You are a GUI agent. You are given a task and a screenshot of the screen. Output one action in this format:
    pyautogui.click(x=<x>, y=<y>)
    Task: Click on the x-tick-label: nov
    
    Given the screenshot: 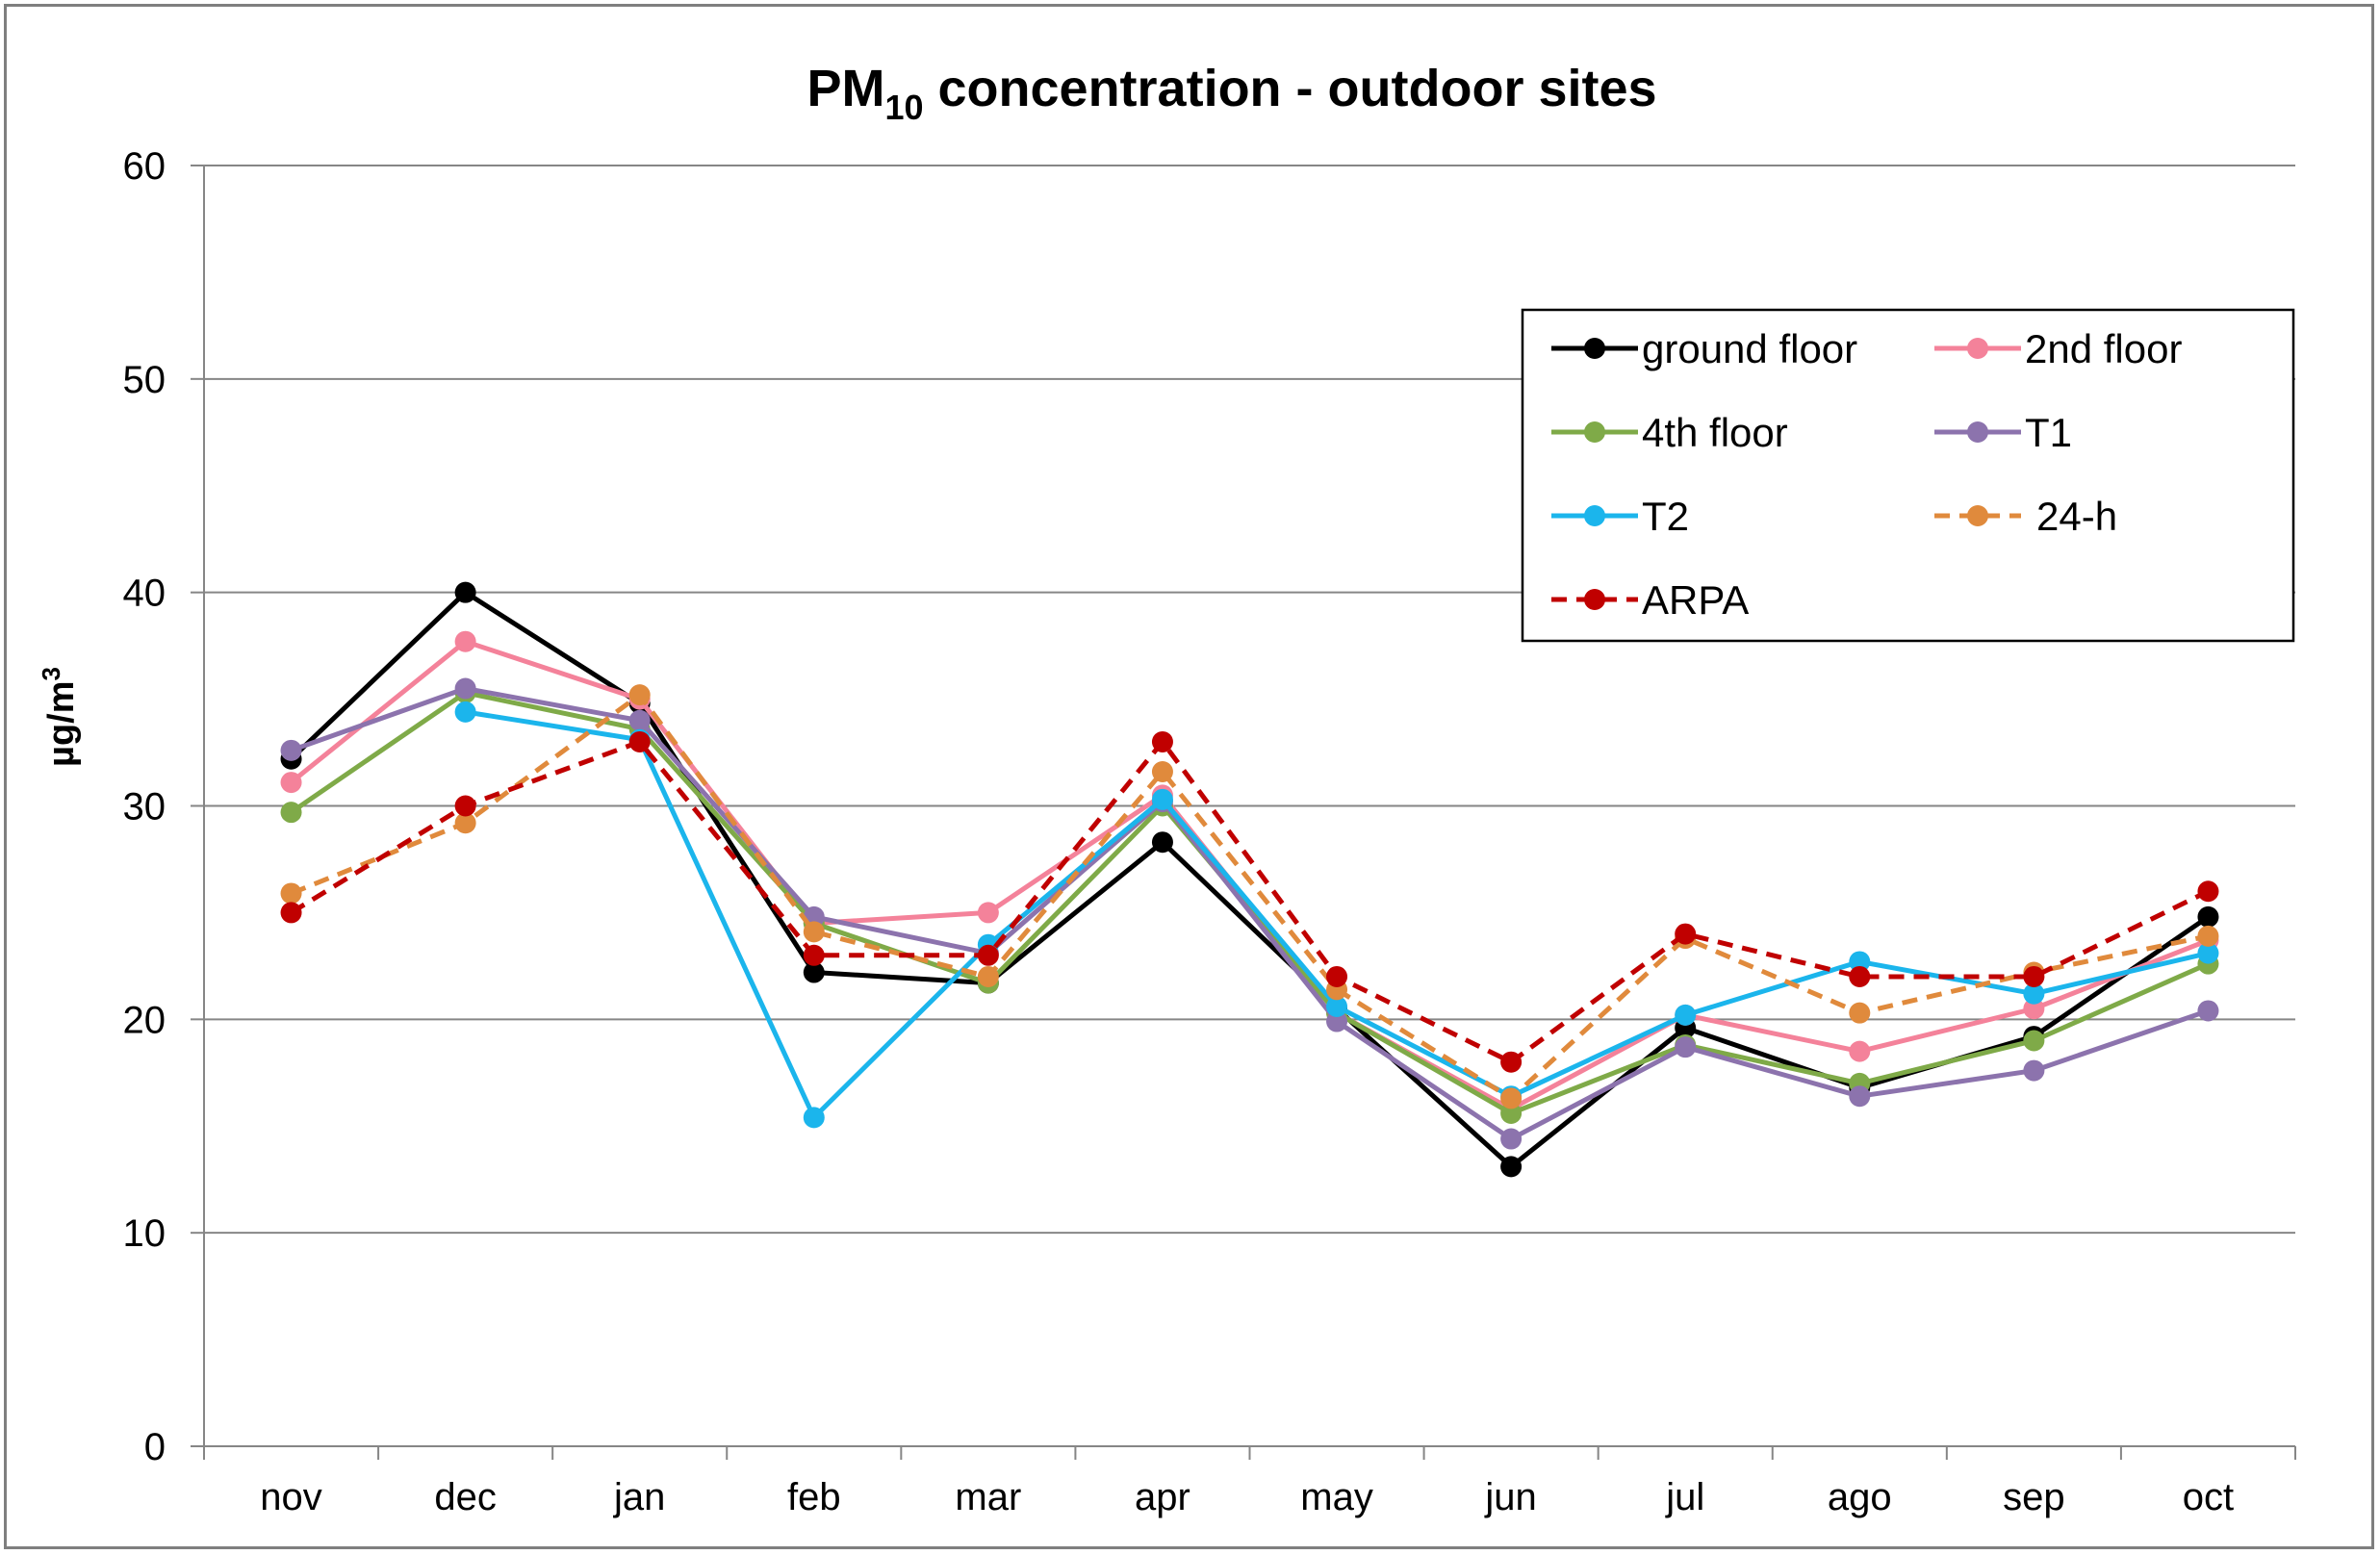 What is the action you would take?
    pyautogui.click(x=291, y=1497)
    